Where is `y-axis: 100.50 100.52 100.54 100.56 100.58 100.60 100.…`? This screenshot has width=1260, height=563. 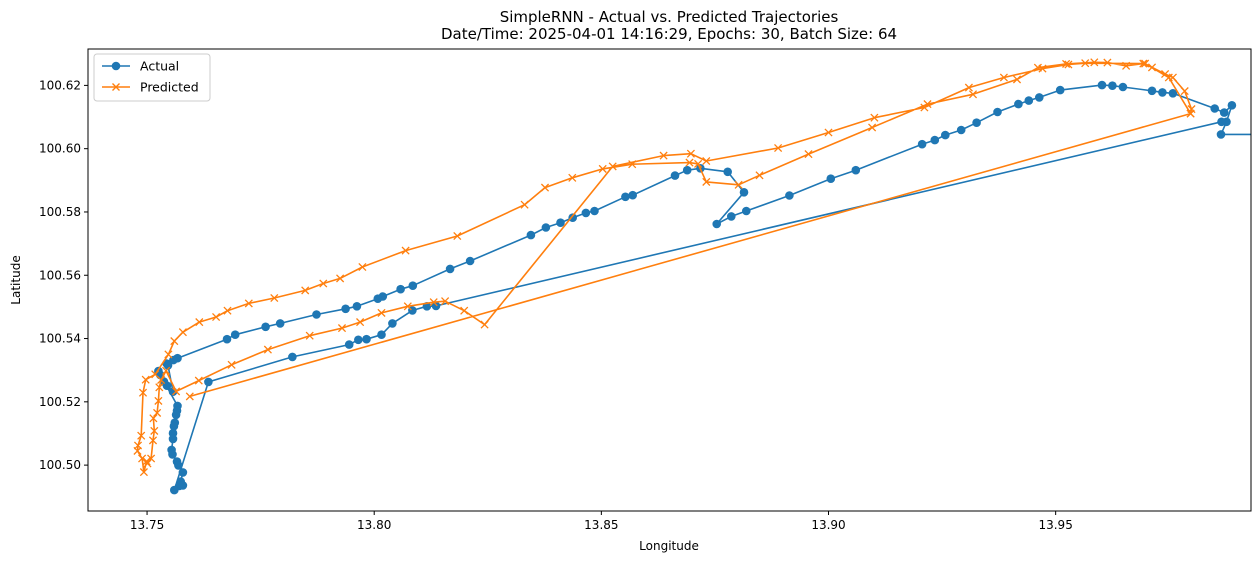
y-axis: 100.50 100.52 100.54 100.56 100.58 100.60 100.… is located at coordinates (63, 275).